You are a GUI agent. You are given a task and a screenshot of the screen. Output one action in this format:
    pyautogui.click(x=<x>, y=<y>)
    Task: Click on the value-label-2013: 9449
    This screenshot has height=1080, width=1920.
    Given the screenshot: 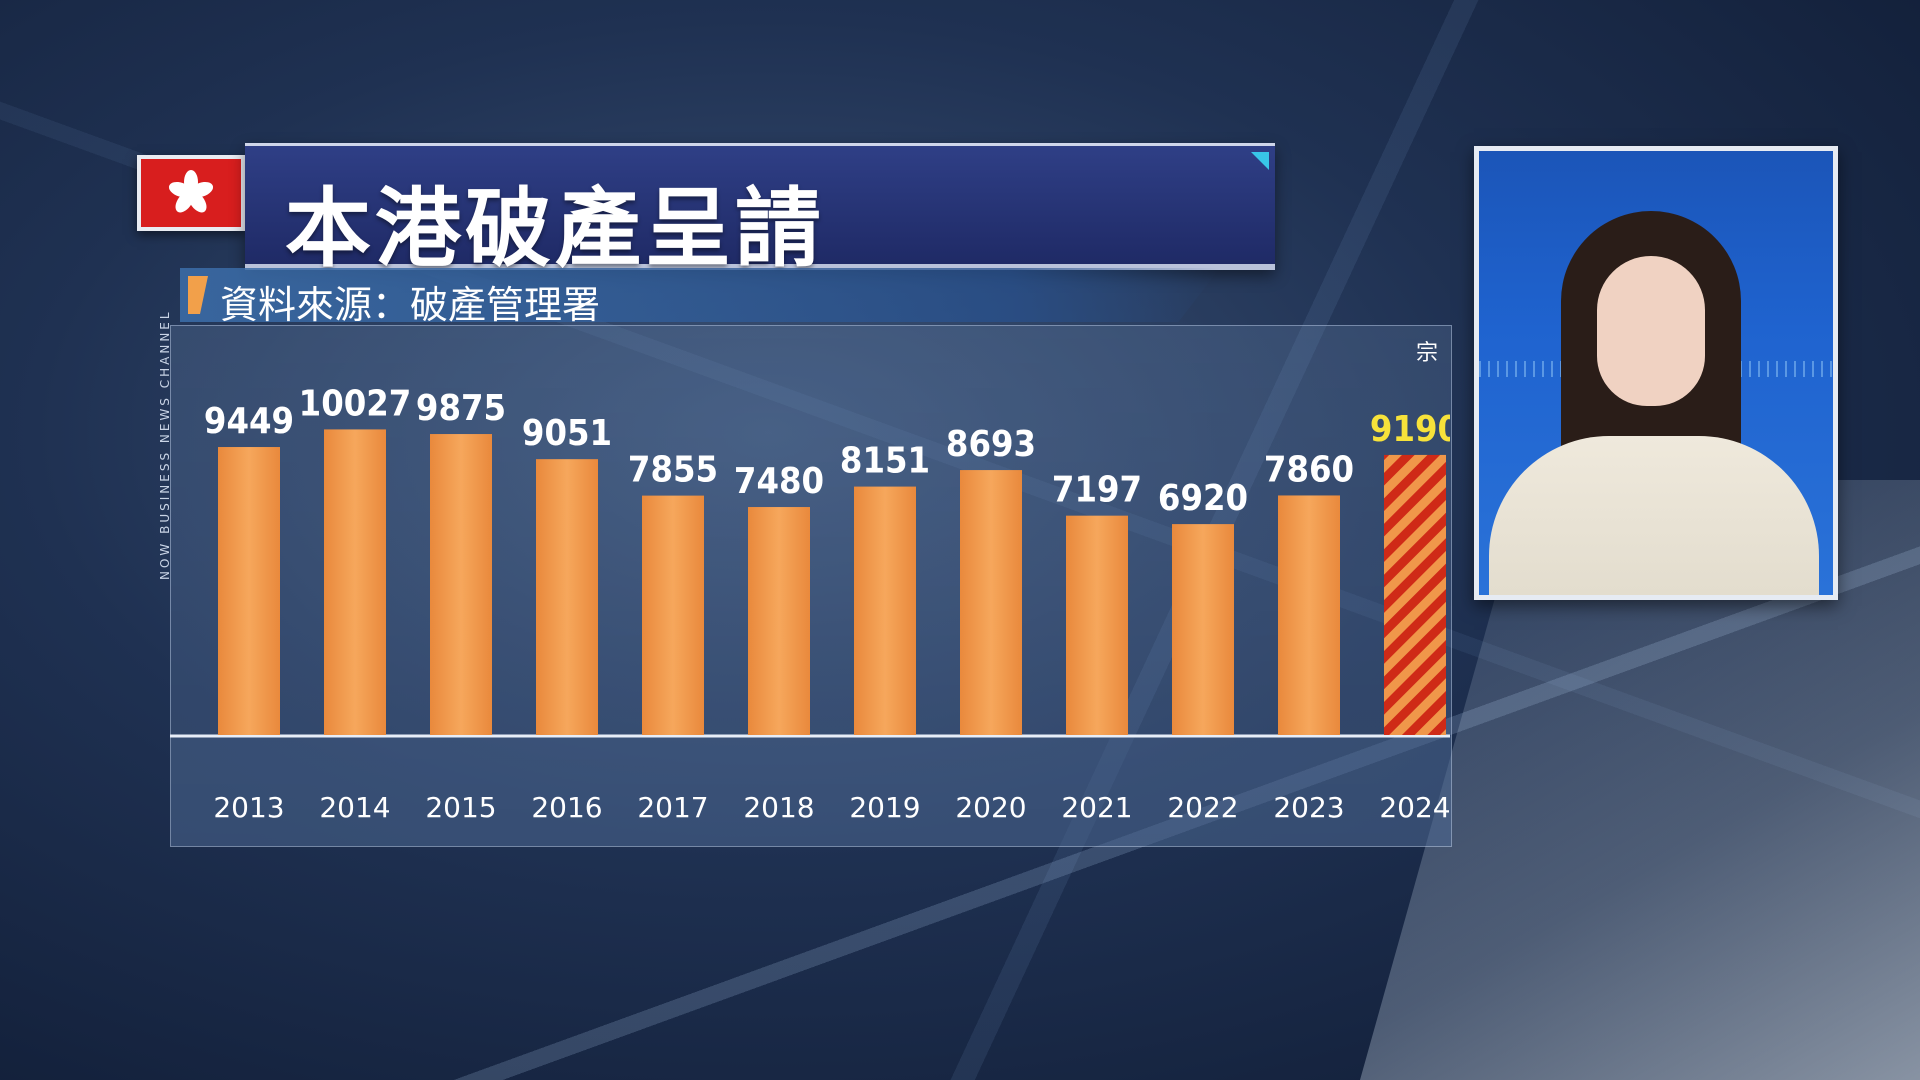 What is the action you would take?
    pyautogui.click(x=249, y=421)
    